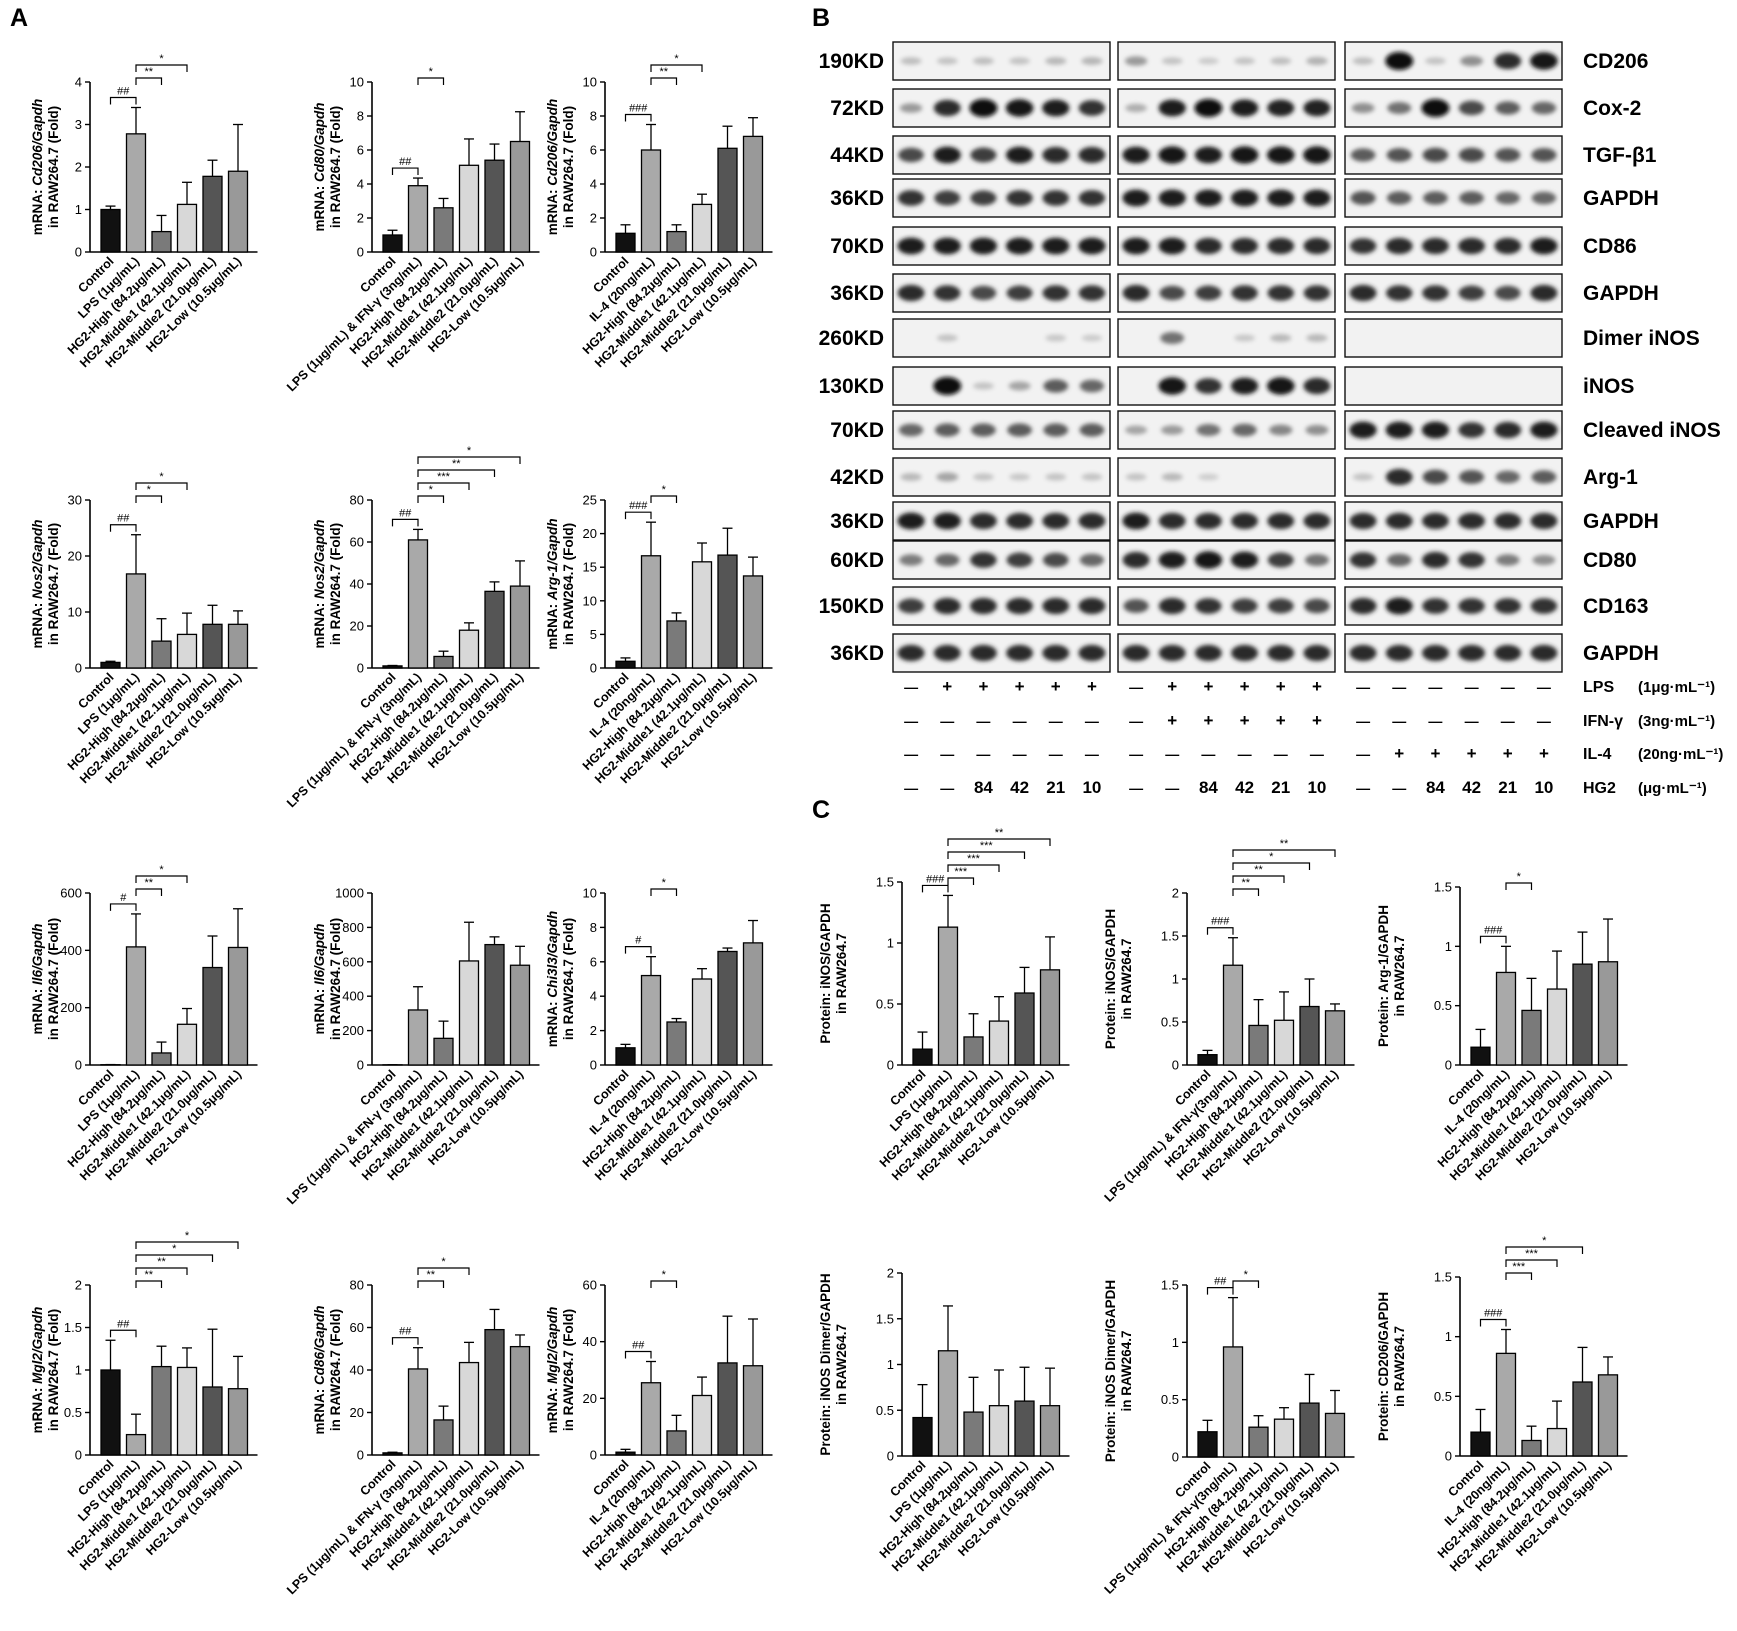 This screenshot has width=1737, height=1631. I want to click on y-tick-label: 2, so click(593, 218).